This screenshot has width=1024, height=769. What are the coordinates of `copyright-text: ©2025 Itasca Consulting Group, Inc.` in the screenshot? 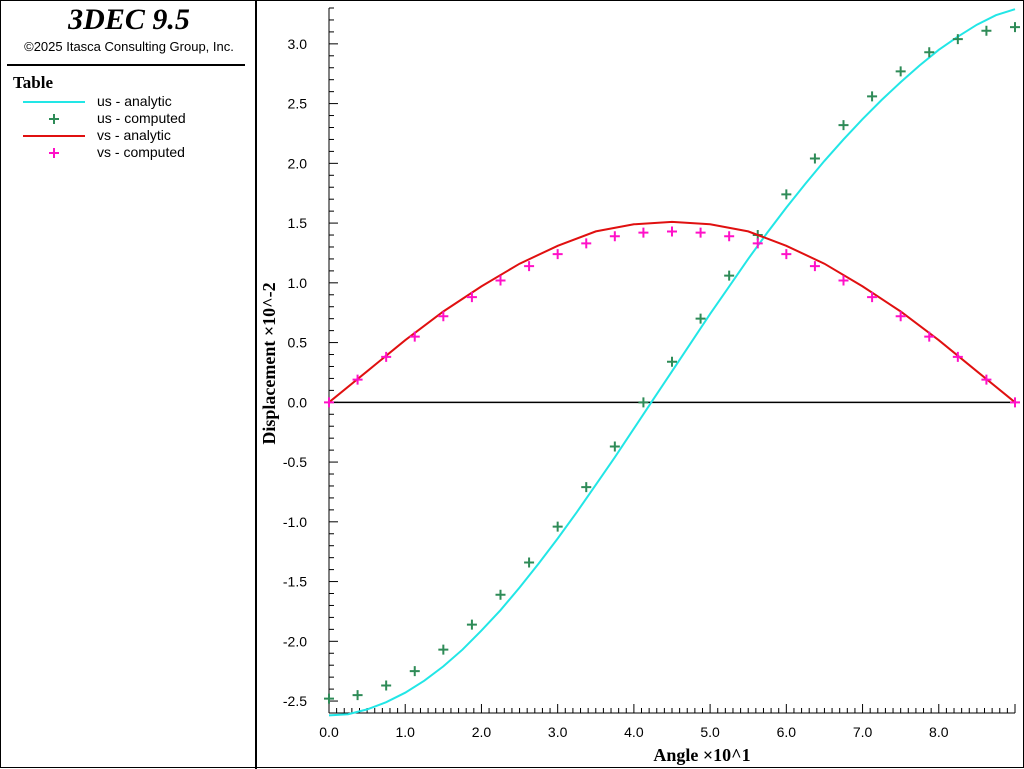 It's located at (129, 46).